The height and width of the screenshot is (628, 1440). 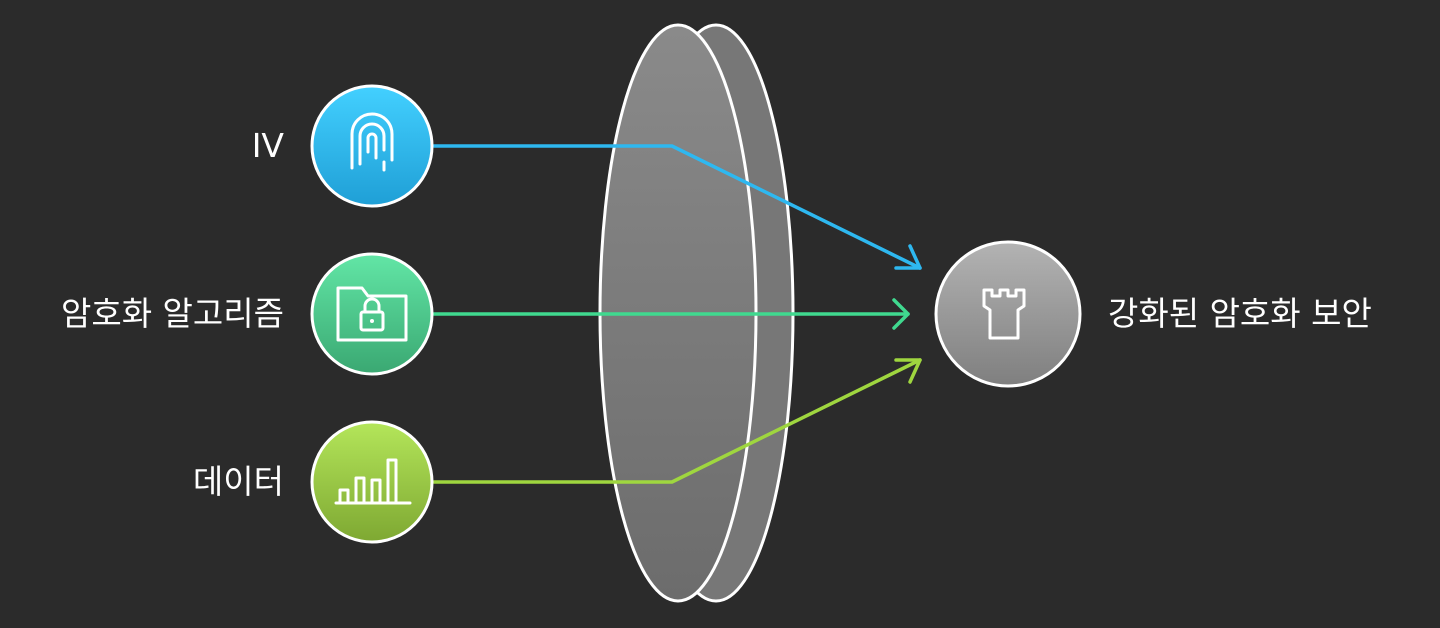 I want to click on connector-algorithm, so click(x=671, y=314).